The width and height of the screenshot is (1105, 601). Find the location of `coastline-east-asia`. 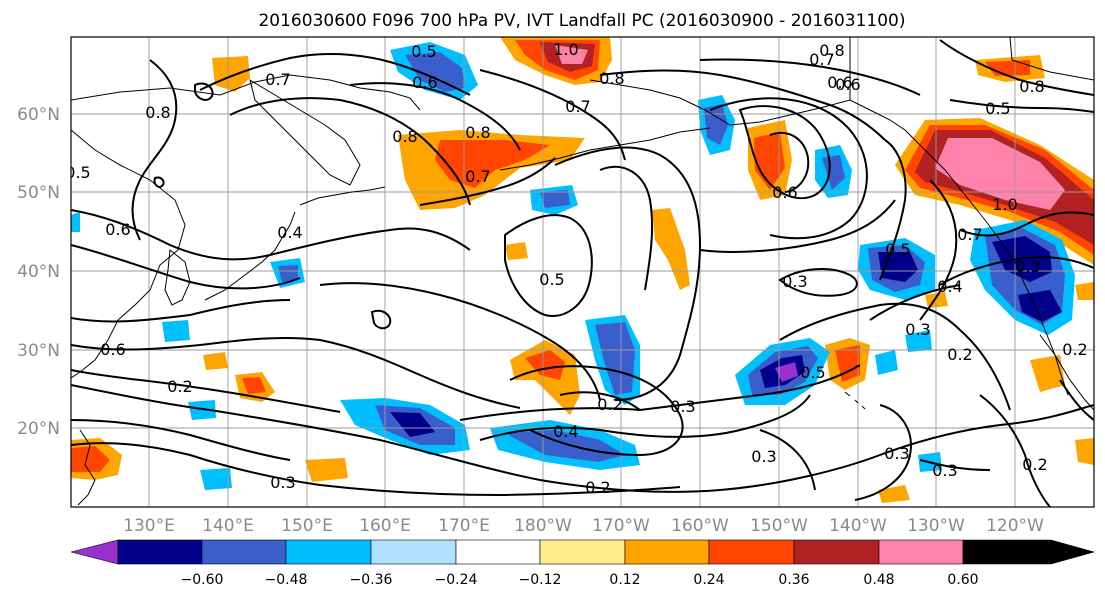

coastline-east-asia is located at coordinates (128, 254).